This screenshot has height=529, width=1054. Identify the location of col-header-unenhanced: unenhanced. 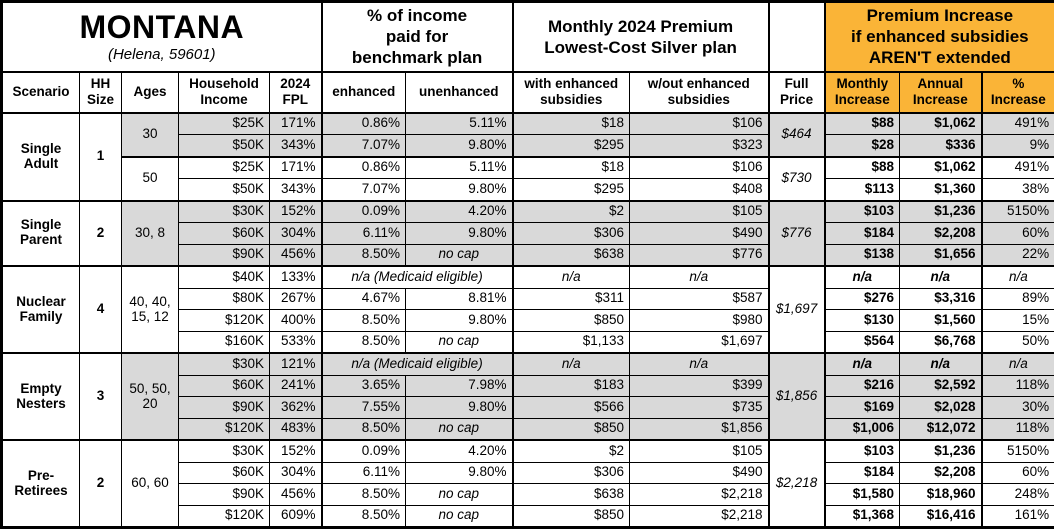
(459, 92).